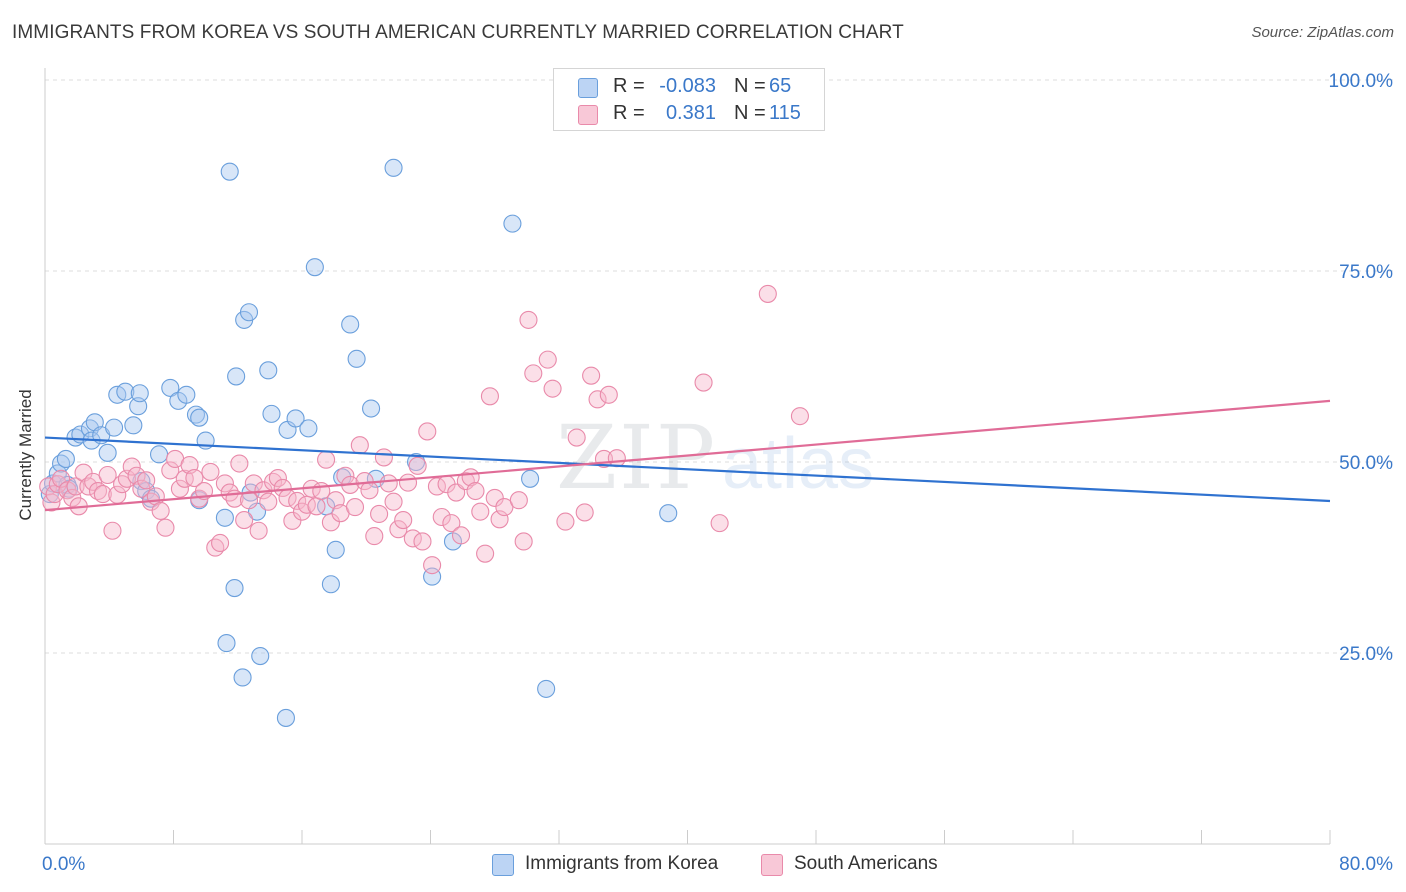 The height and width of the screenshot is (892, 1406). What do you see at coordinates (715, 457) in the screenshot?
I see `watermark: ZIP atlas` at bounding box center [715, 457].